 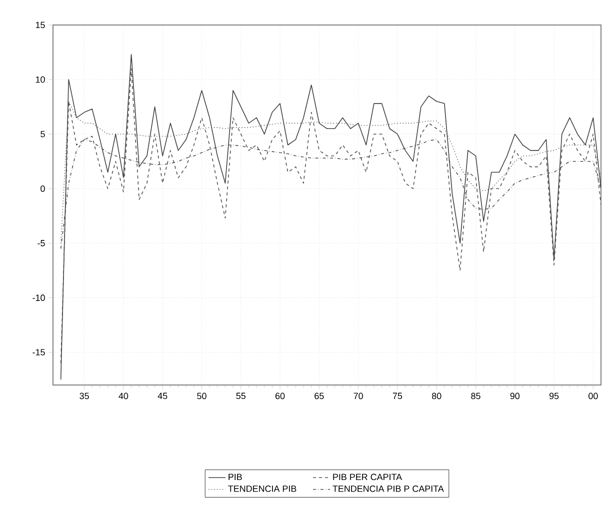 I want to click on x-tick-label: 75, so click(x=397, y=396).